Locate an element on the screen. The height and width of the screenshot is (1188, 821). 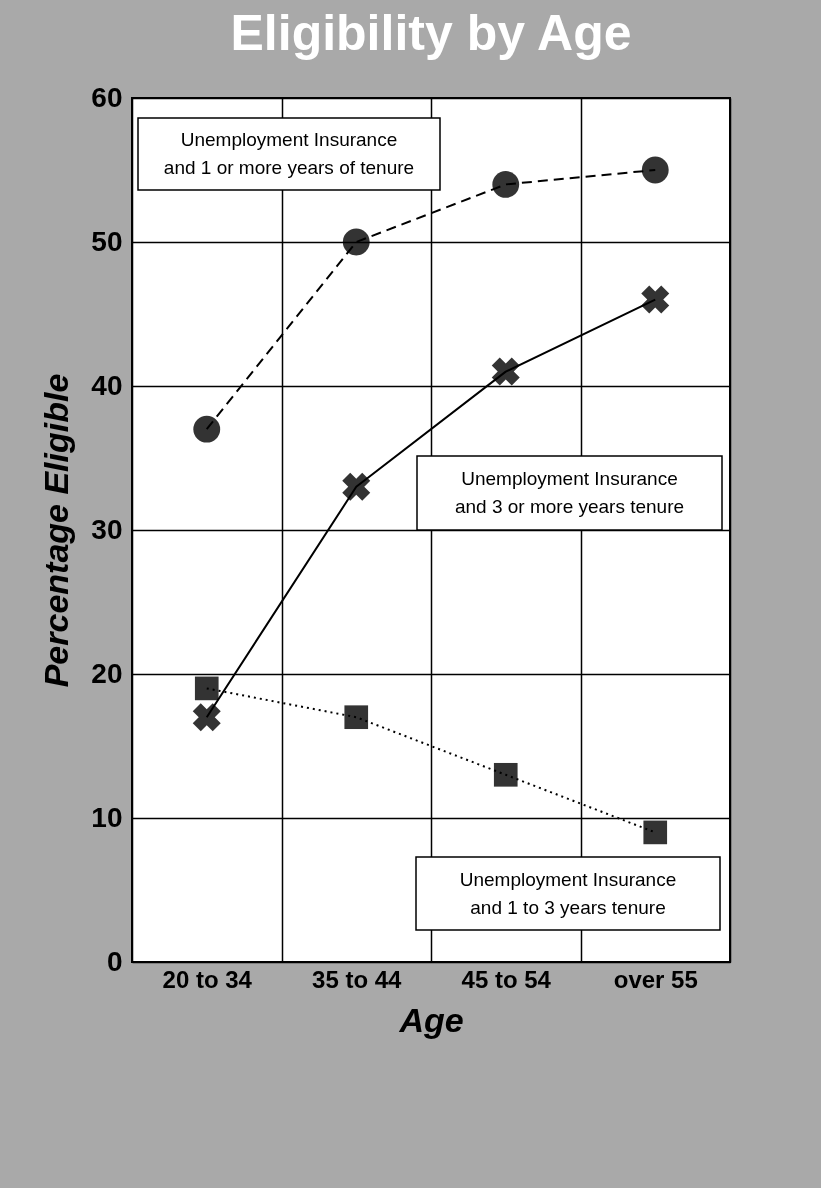
y-tick-label: 0 is located at coordinates (114, 961).